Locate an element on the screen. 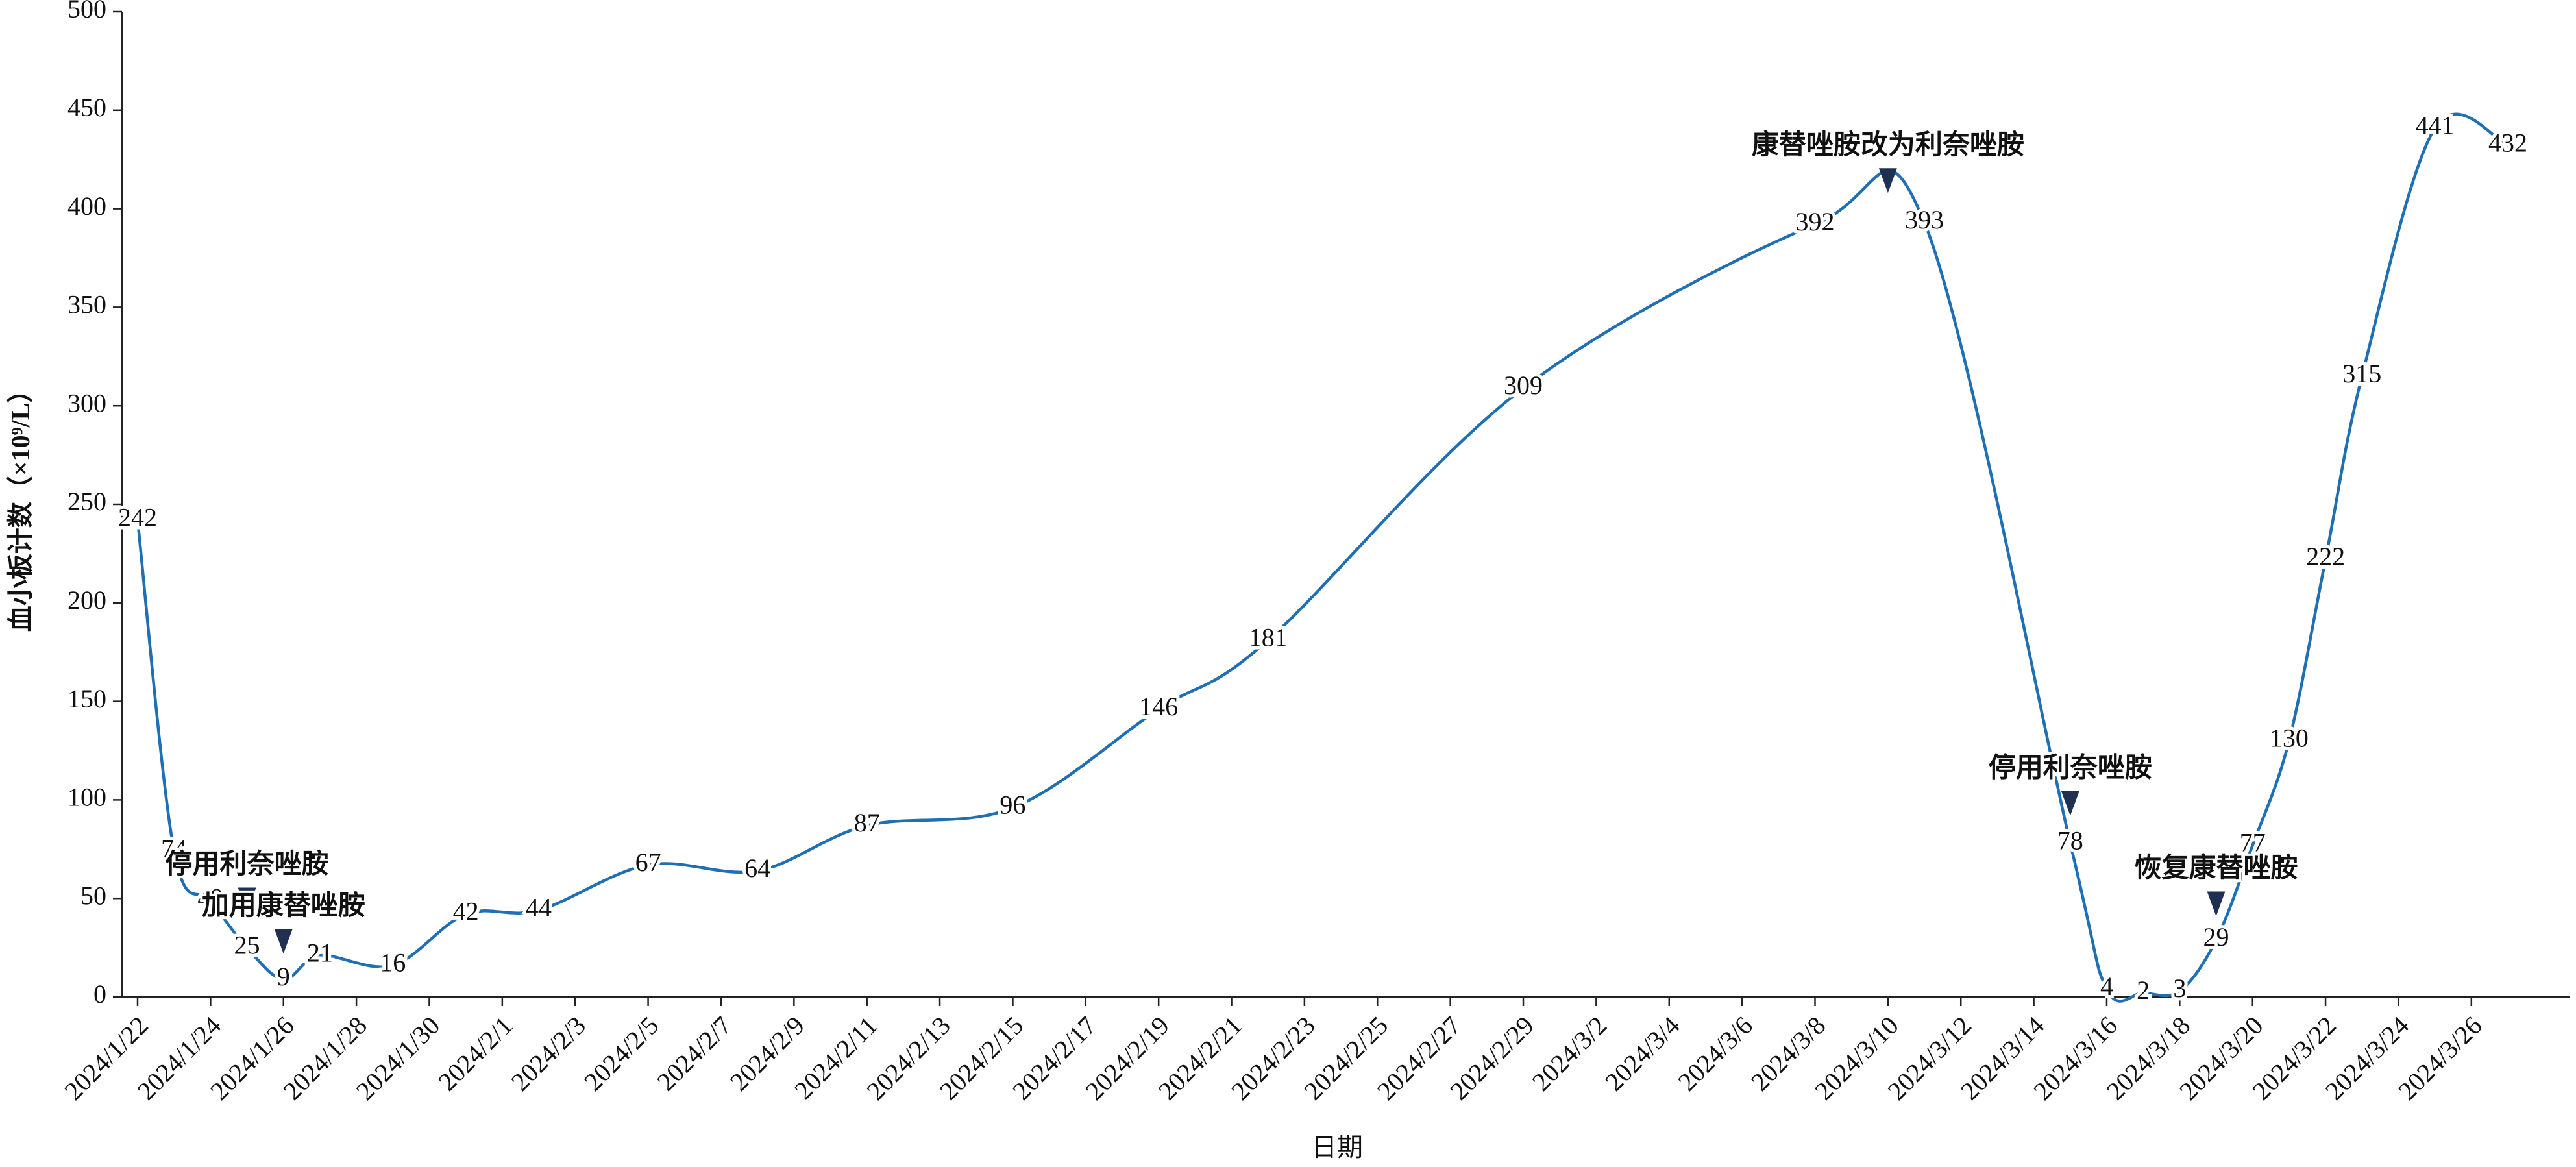 This screenshot has width=2576, height=1167. data-label: 21 is located at coordinates (320, 952).